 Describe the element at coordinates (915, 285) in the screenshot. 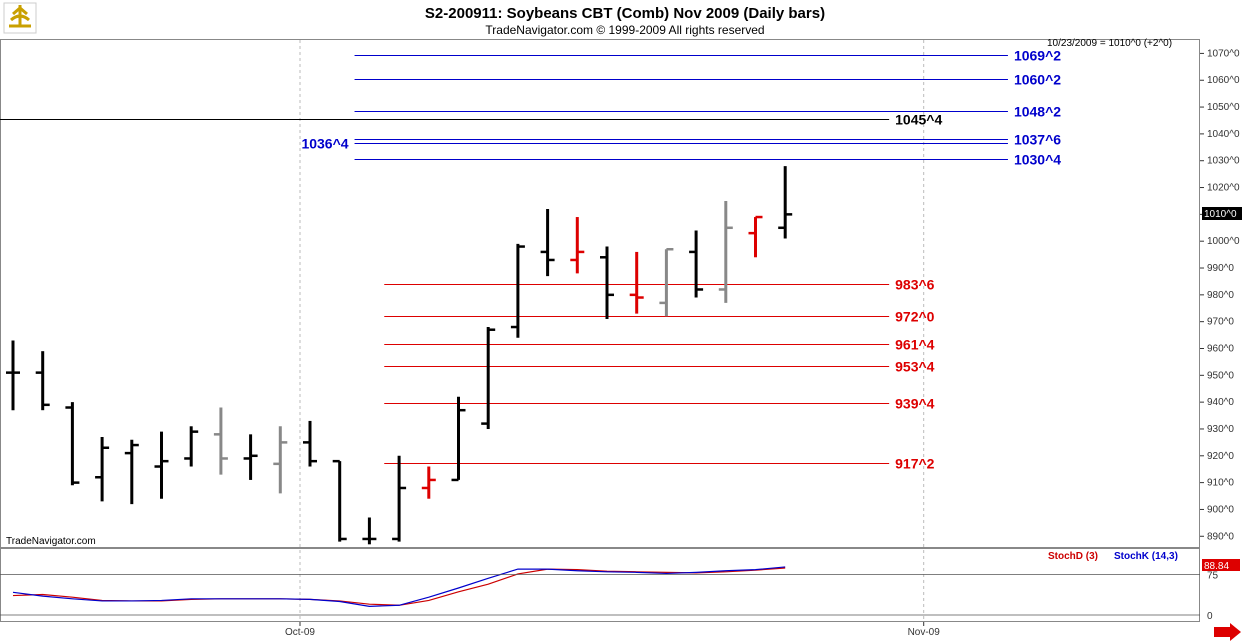

I see `level-label: 983^6` at that location.